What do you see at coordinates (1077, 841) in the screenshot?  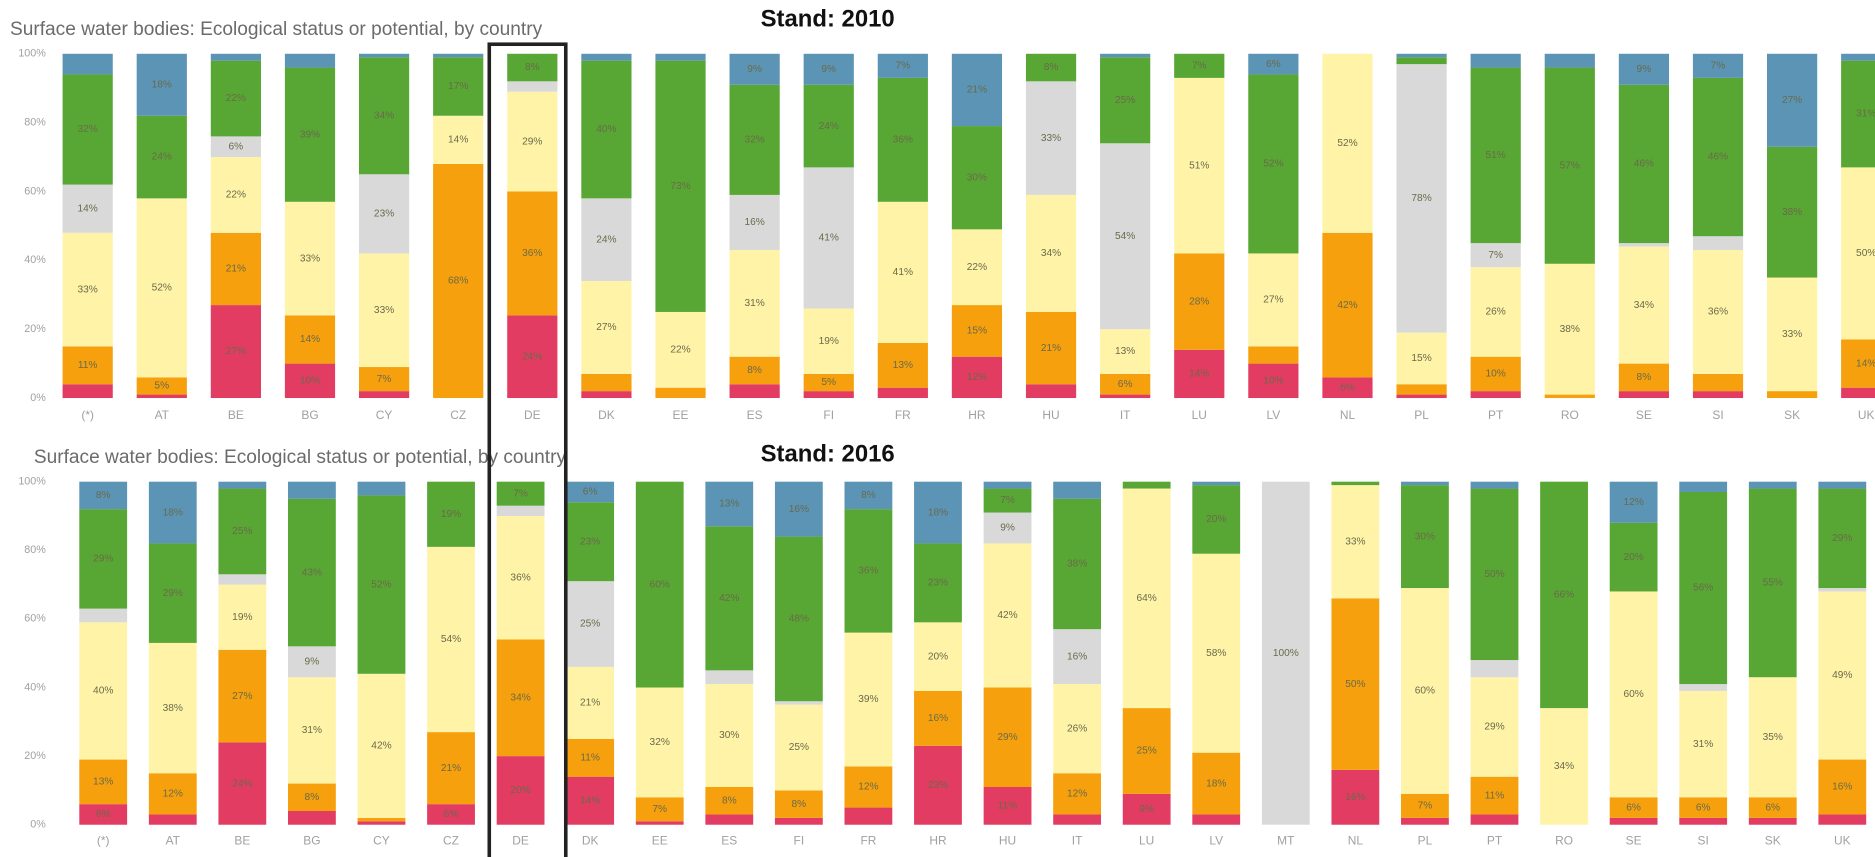 I see `x-tick-label: IT` at bounding box center [1077, 841].